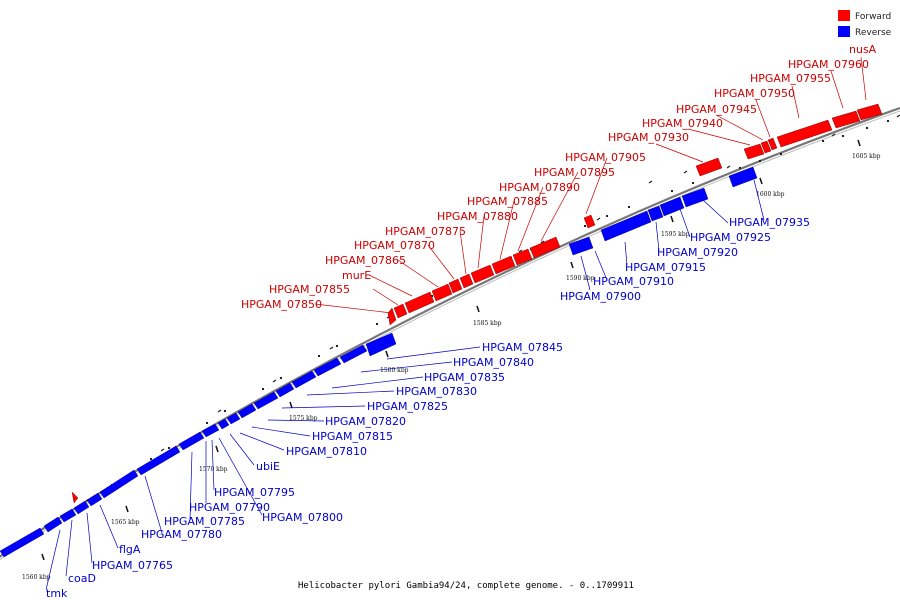  I want to click on tick-label: 1580 kbp, so click(394, 370).